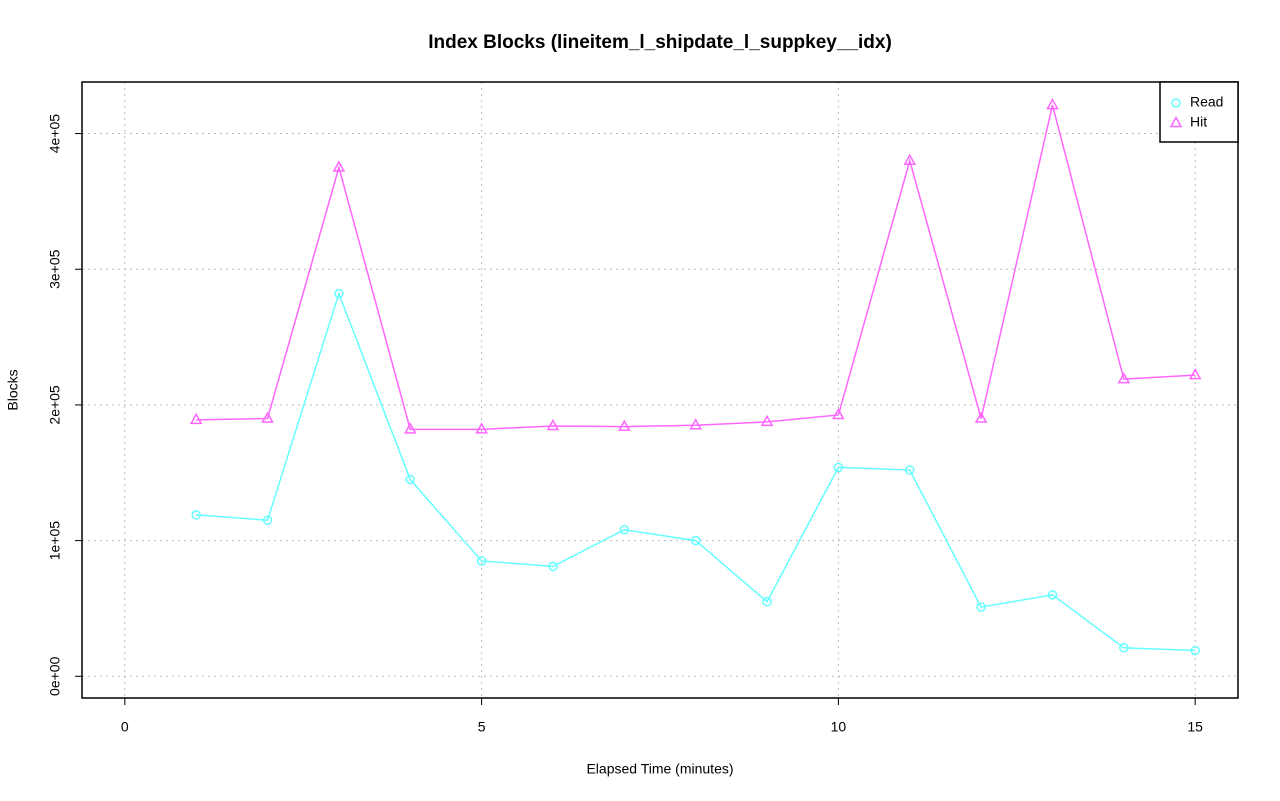  Describe the element at coordinates (1198, 122) in the screenshot. I see `legend-label: Hit` at that location.